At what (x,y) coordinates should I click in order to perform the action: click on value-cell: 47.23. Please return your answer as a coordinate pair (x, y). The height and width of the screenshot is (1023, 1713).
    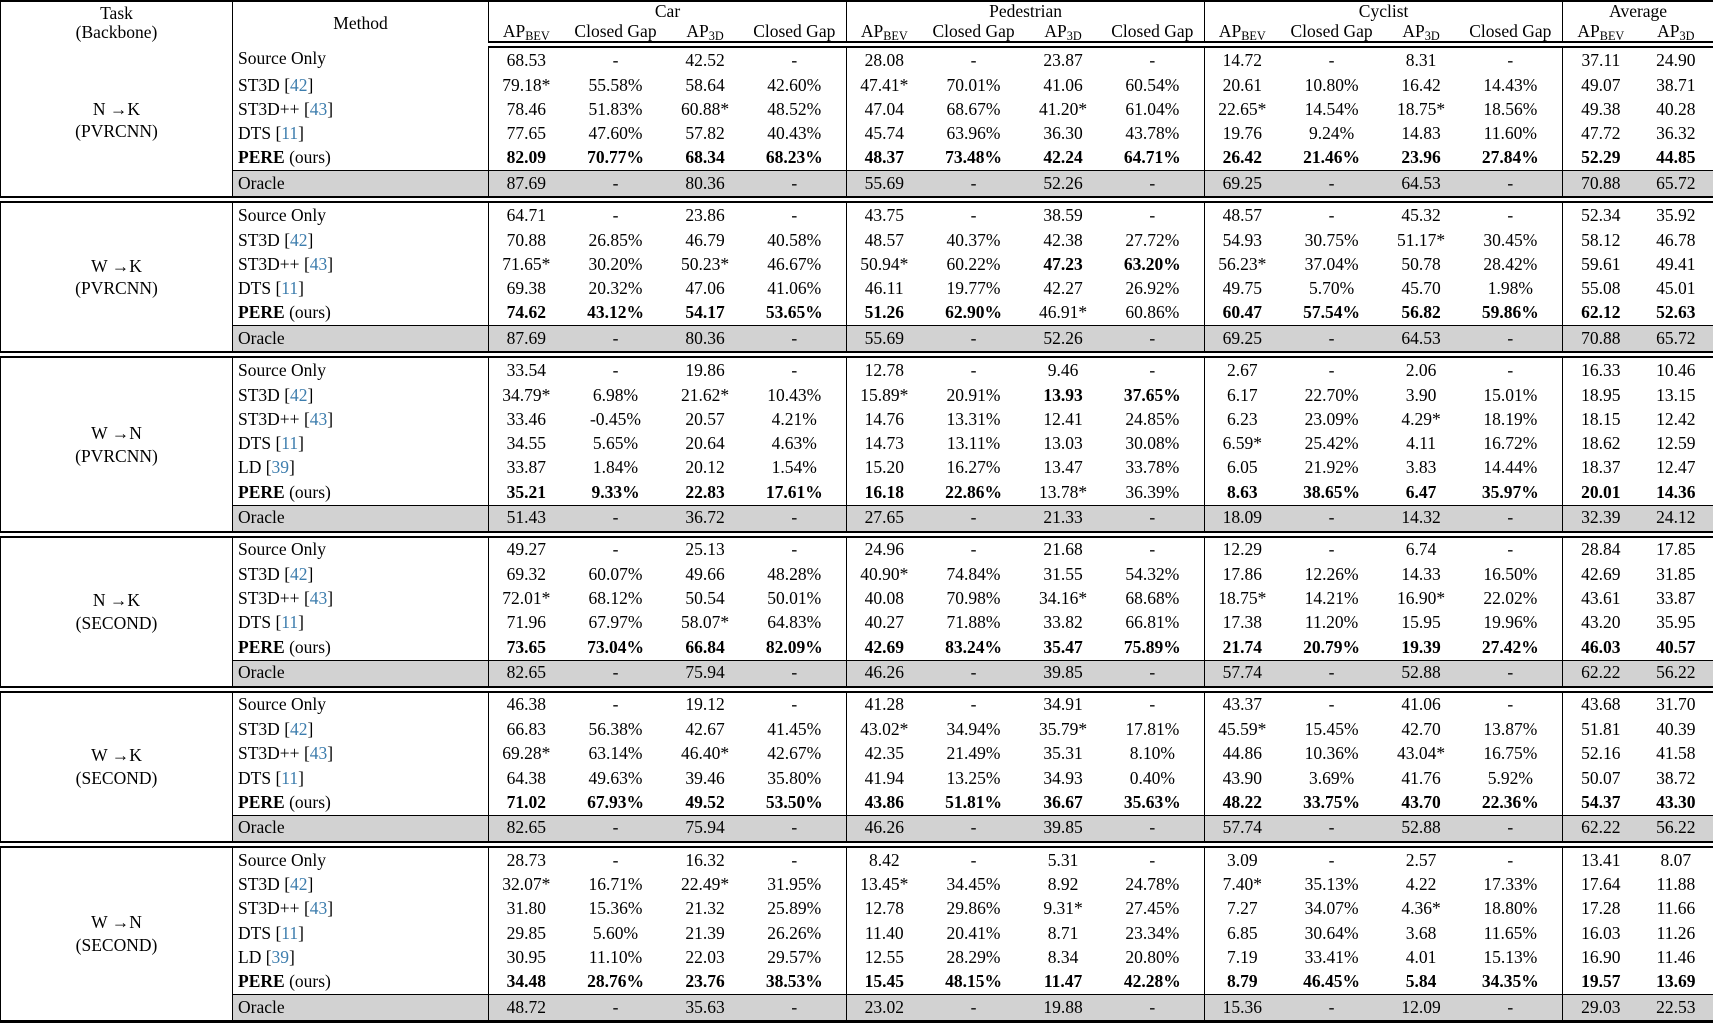
    Looking at the image, I should click on (1063, 263).